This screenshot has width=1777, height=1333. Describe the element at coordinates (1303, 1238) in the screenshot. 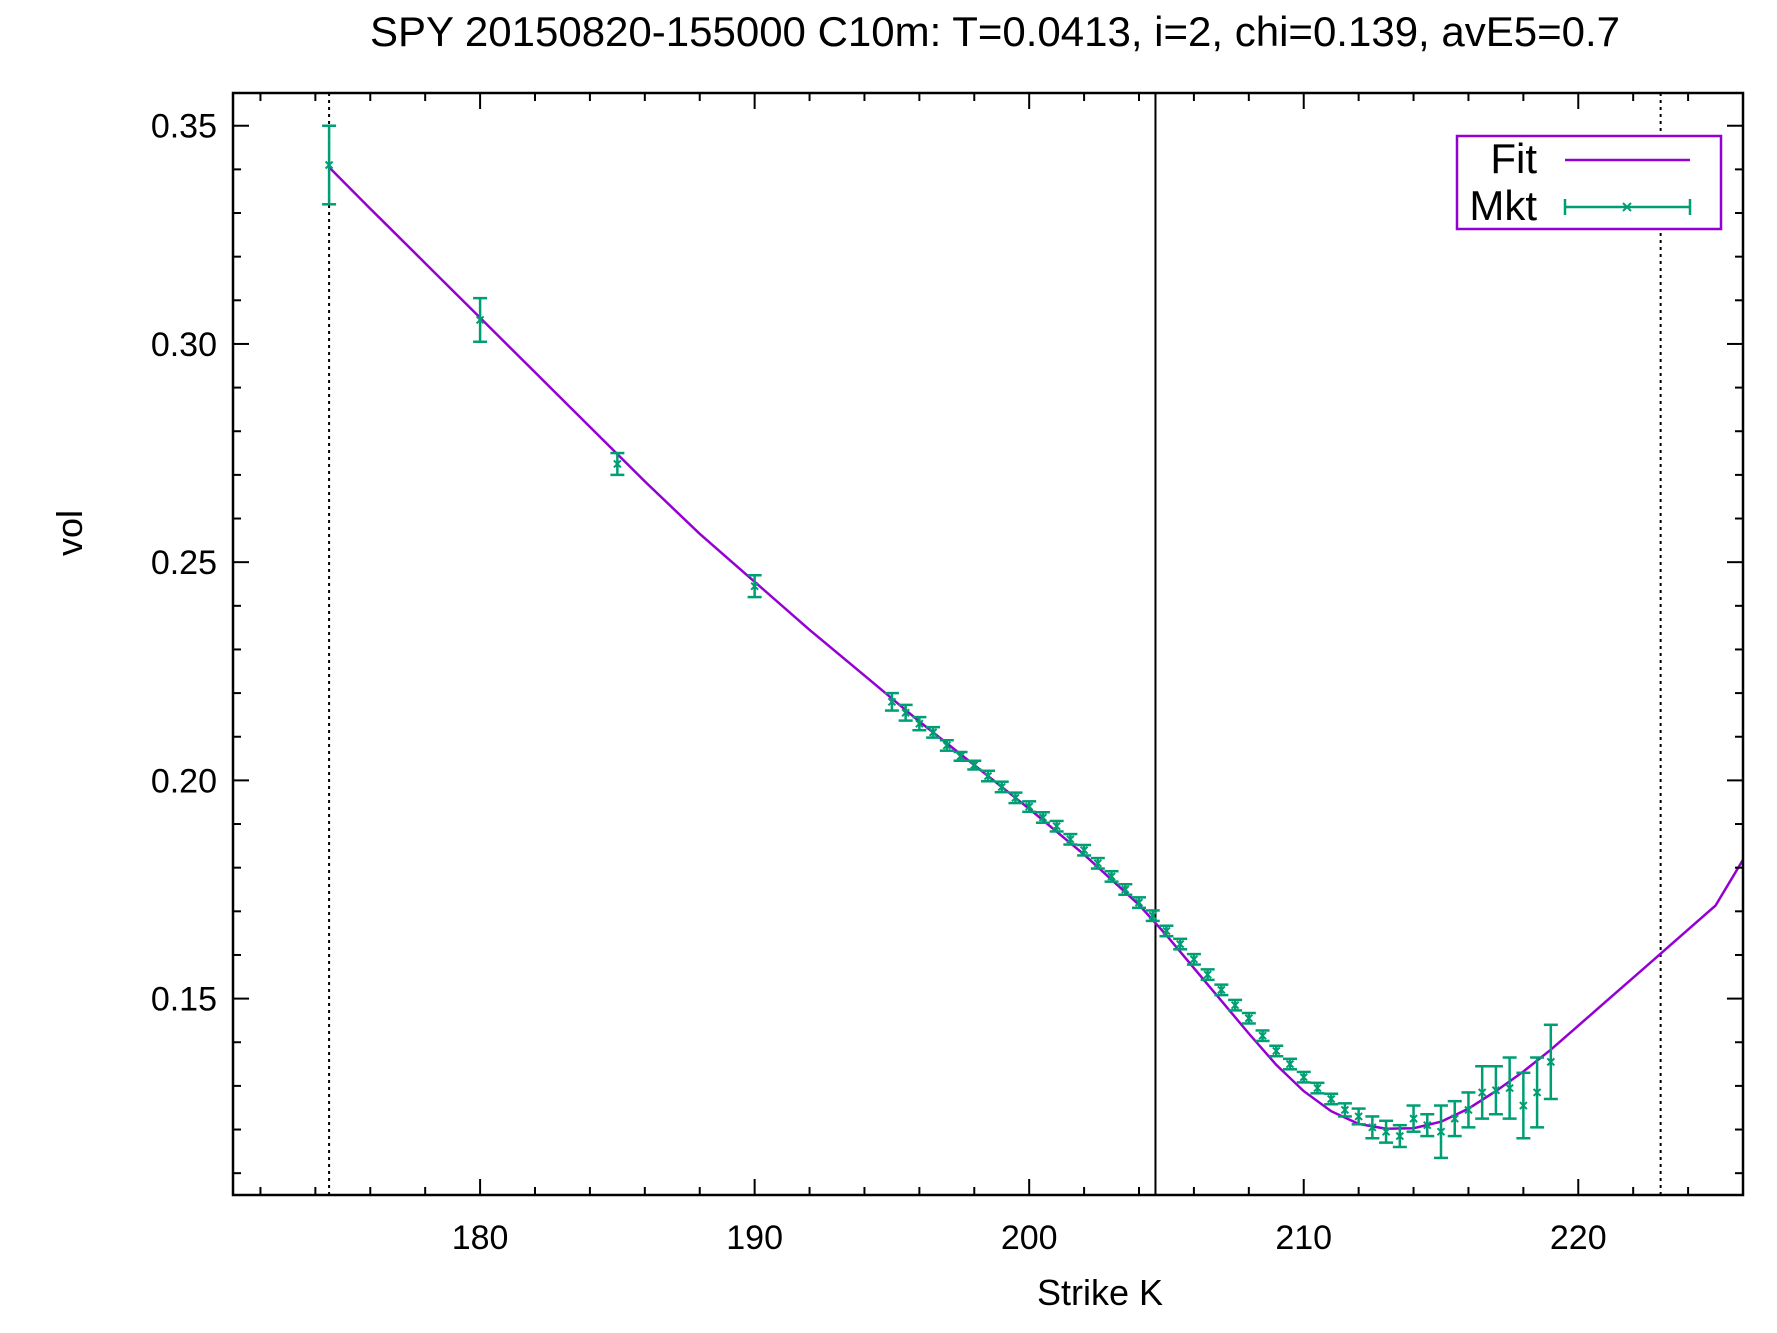

I see `x-tick-label: 210` at that location.